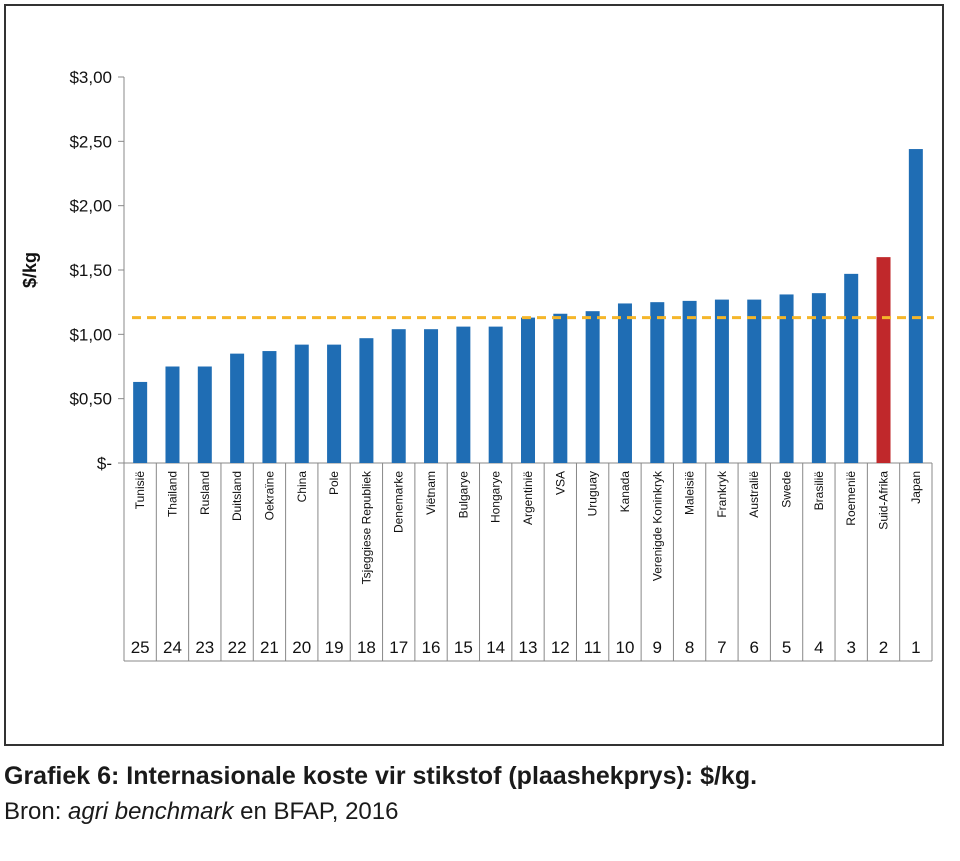 The width and height of the screenshot is (960, 861). Describe the element at coordinates (90, 77) in the screenshot. I see `y-tick-label: $3,00` at that location.